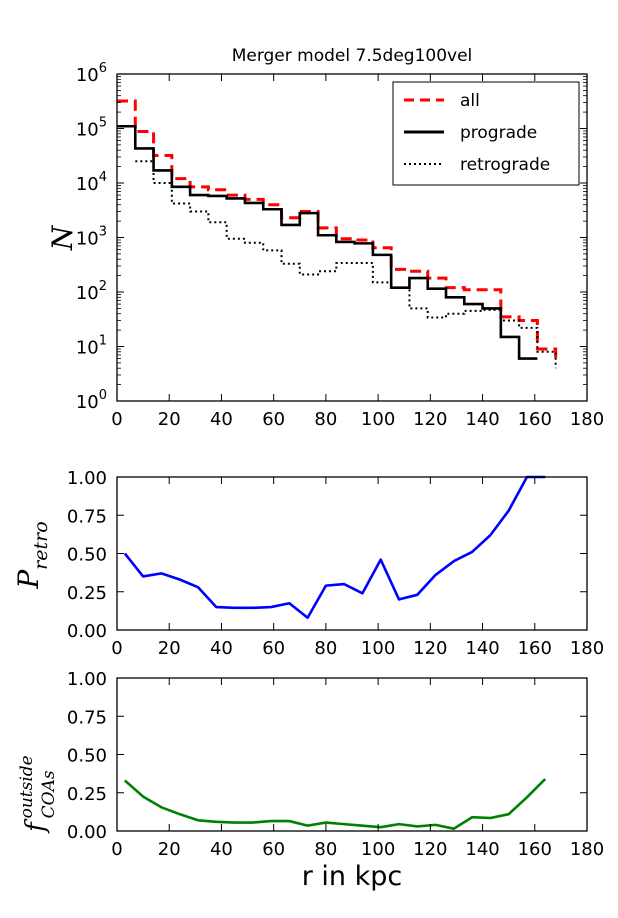 The height and width of the screenshot is (918, 618). I want to click on histogram-y-tick-label: 10⁴, so click(91, 182).